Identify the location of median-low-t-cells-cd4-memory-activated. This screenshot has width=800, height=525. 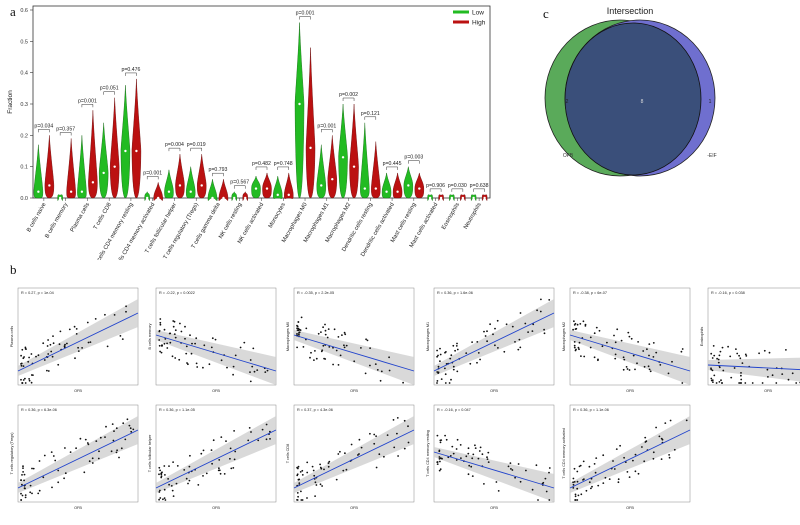
(147, 198).